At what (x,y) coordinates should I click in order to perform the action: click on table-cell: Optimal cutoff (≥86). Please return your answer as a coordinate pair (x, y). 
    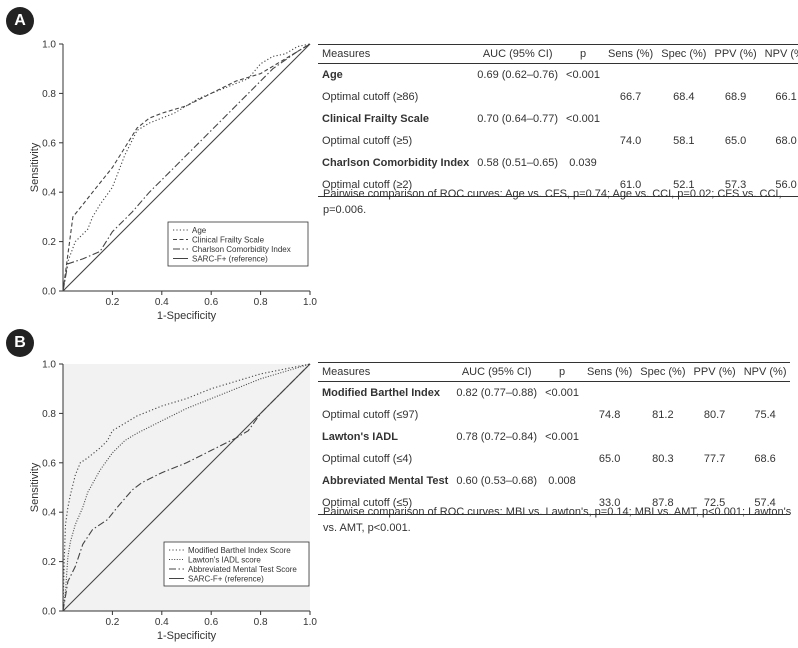
    Looking at the image, I should click on (370, 97).